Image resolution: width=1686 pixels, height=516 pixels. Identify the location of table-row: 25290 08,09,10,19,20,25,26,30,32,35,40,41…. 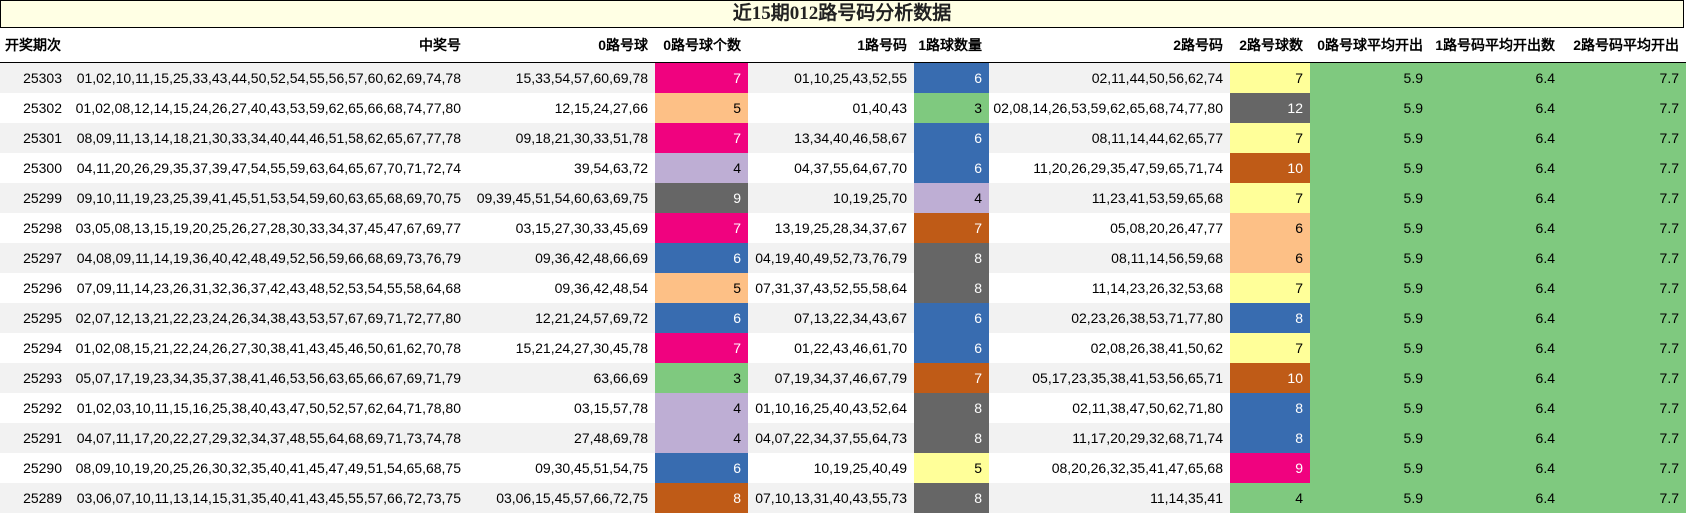
(843, 468).